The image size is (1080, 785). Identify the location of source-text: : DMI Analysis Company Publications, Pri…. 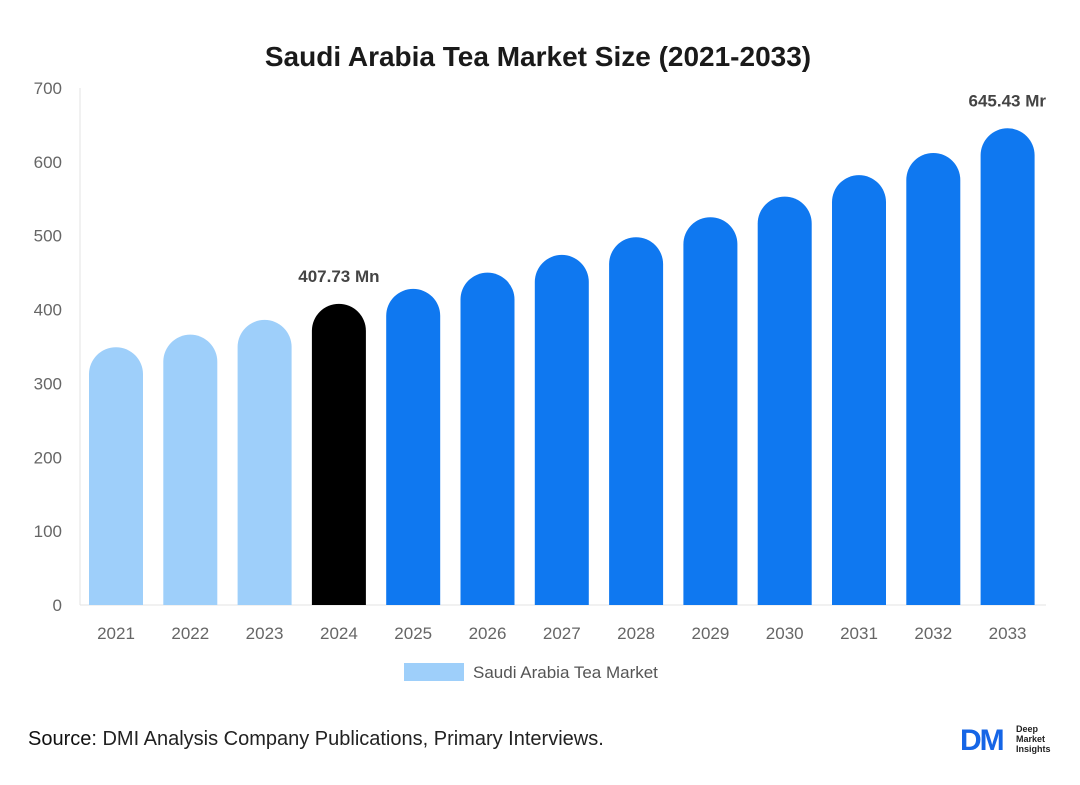
(347, 739).